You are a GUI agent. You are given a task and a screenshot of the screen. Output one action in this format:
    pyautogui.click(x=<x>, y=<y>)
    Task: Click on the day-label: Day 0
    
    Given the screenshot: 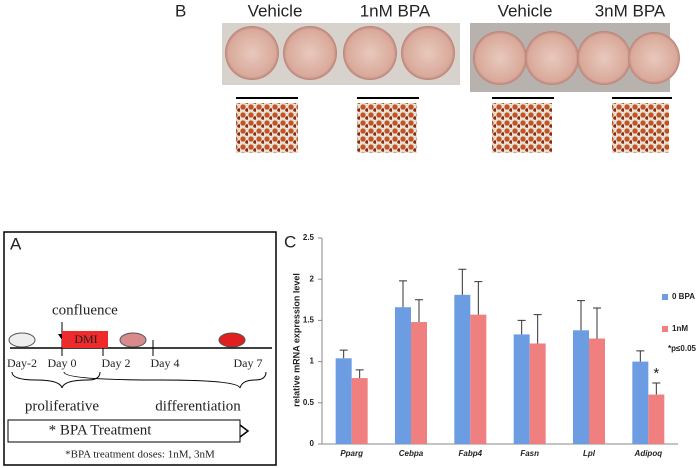 What is the action you would take?
    pyautogui.click(x=62, y=363)
    